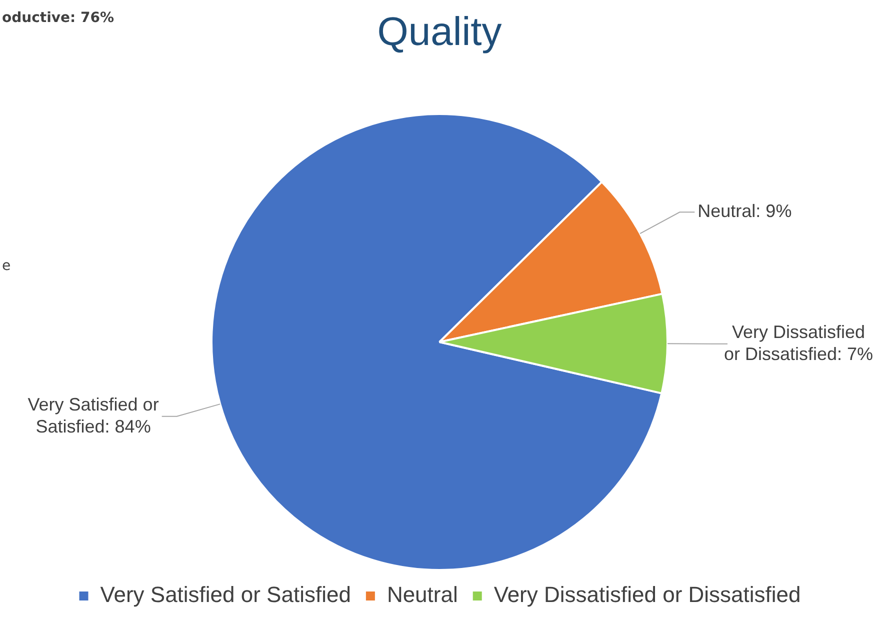 This screenshot has height=627, width=879. Describe the element at coordinates (225, 595) in the screenshot. I see `legend-label: Very Satisfied or Satisfied` at that location.